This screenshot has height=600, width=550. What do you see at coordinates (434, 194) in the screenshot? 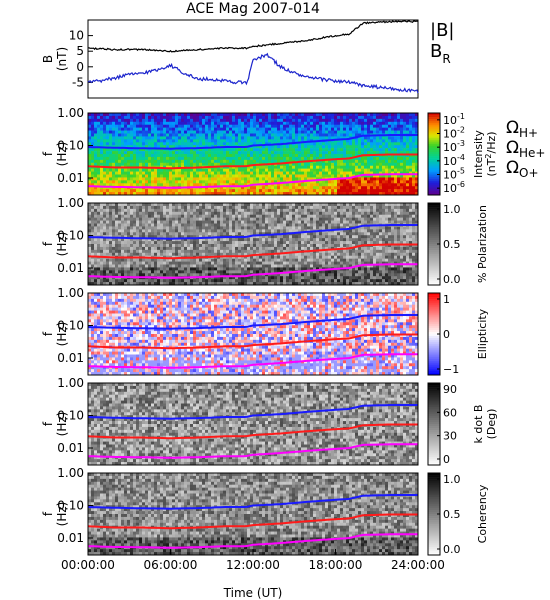
I see `colorbar-swatch` at bounding box center [434, 194].